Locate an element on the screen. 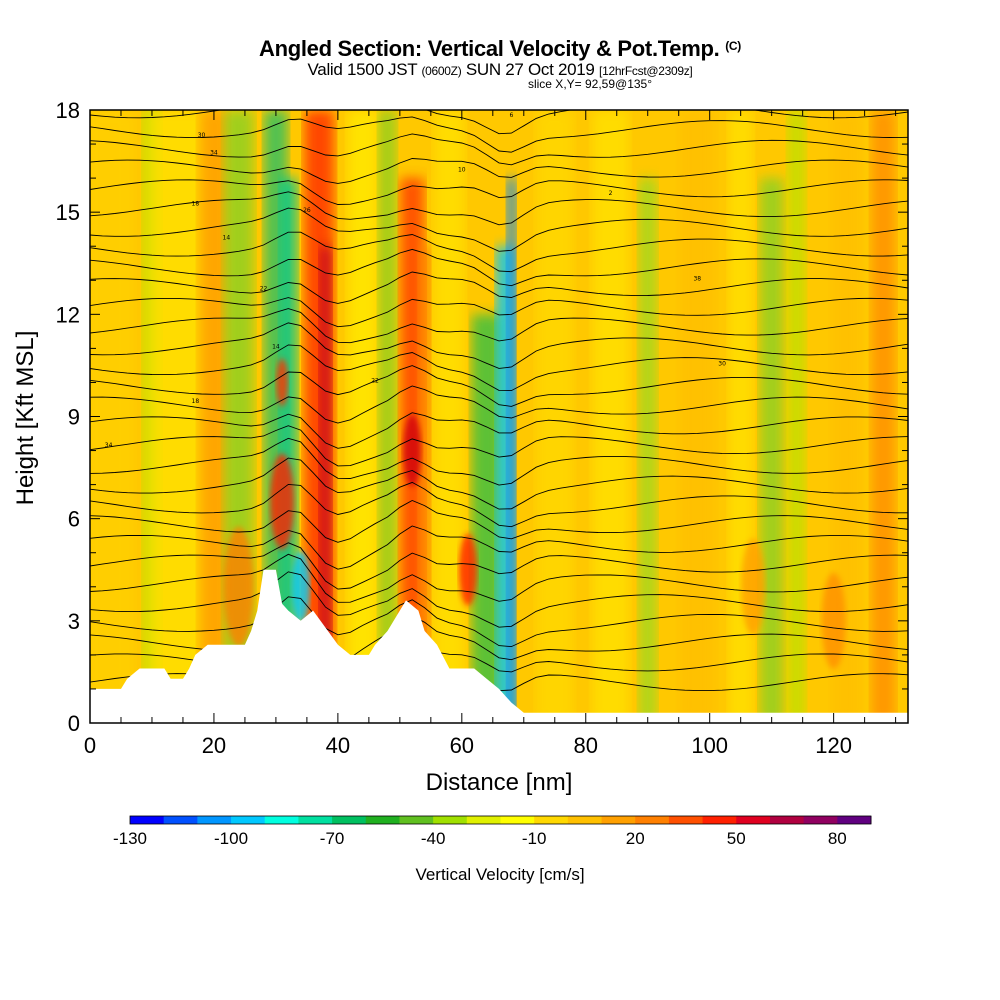 Image resolution: width=1000 pixels, height=1000 pixels. valid-time: Valid 1500 JST is located at coordinates (362, 69).